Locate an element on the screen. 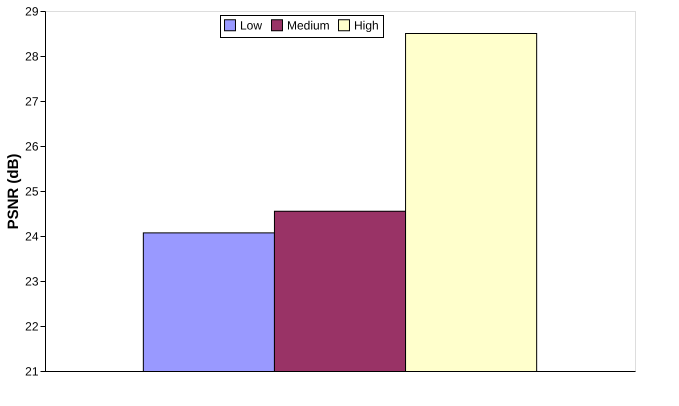 This screenshot has height=406, width=679. y-tick-label: 26 is located at coordinates (32, 147).